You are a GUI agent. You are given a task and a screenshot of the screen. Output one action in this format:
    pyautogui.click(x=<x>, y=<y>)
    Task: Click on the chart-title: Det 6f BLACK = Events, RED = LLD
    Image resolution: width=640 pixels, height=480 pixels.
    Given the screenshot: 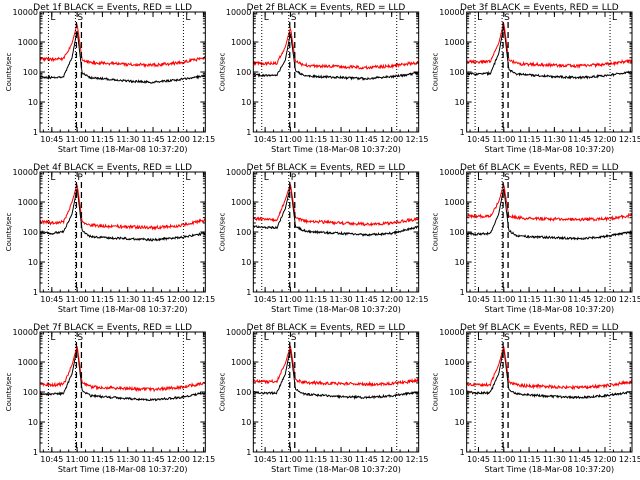 What is the action you would take?
    pyautogui.click(x=539, y=168)
    